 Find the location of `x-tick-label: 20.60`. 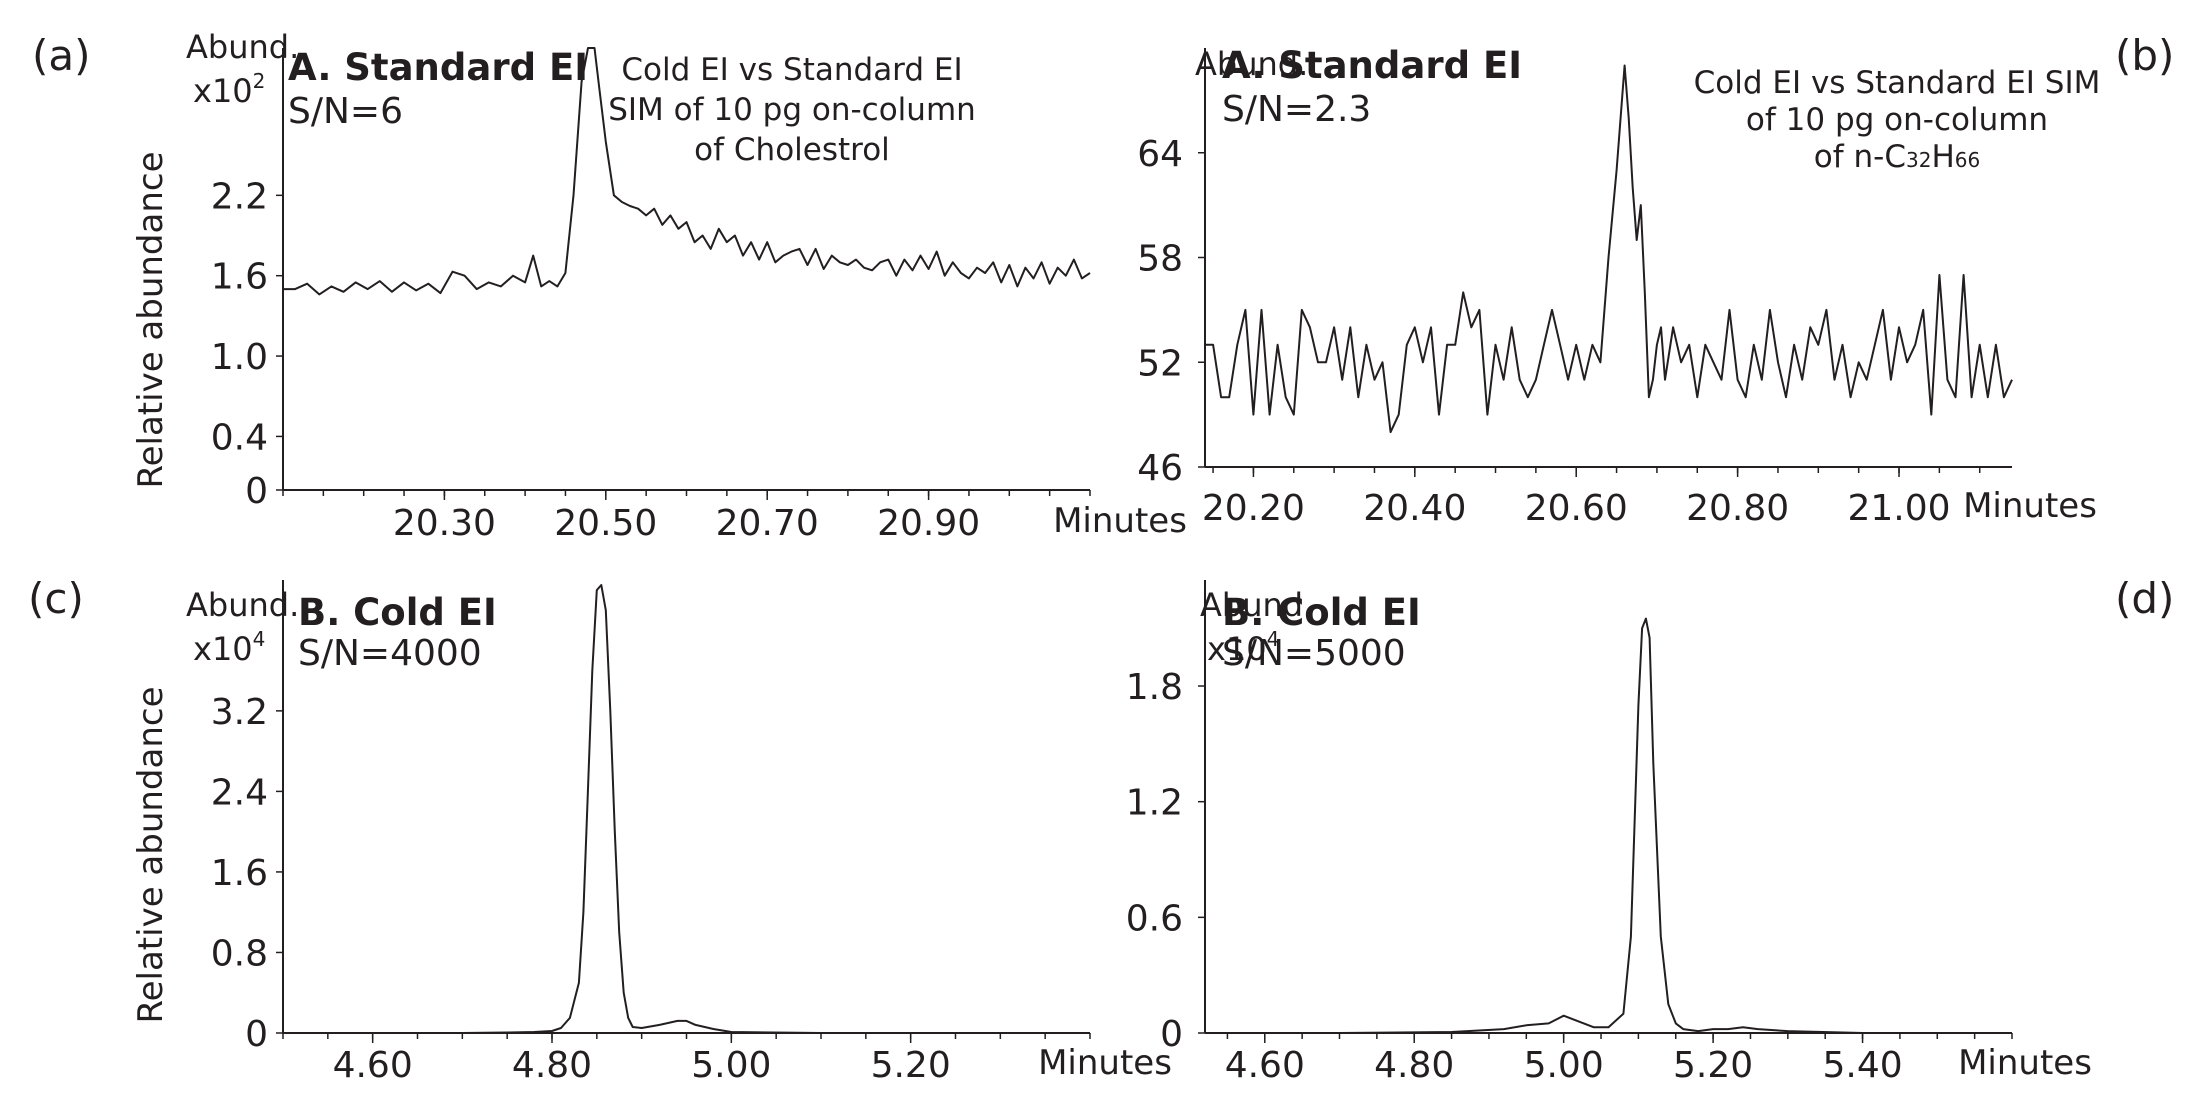

x-tick-label: 20.60 is located at coordinates (1576, 508).